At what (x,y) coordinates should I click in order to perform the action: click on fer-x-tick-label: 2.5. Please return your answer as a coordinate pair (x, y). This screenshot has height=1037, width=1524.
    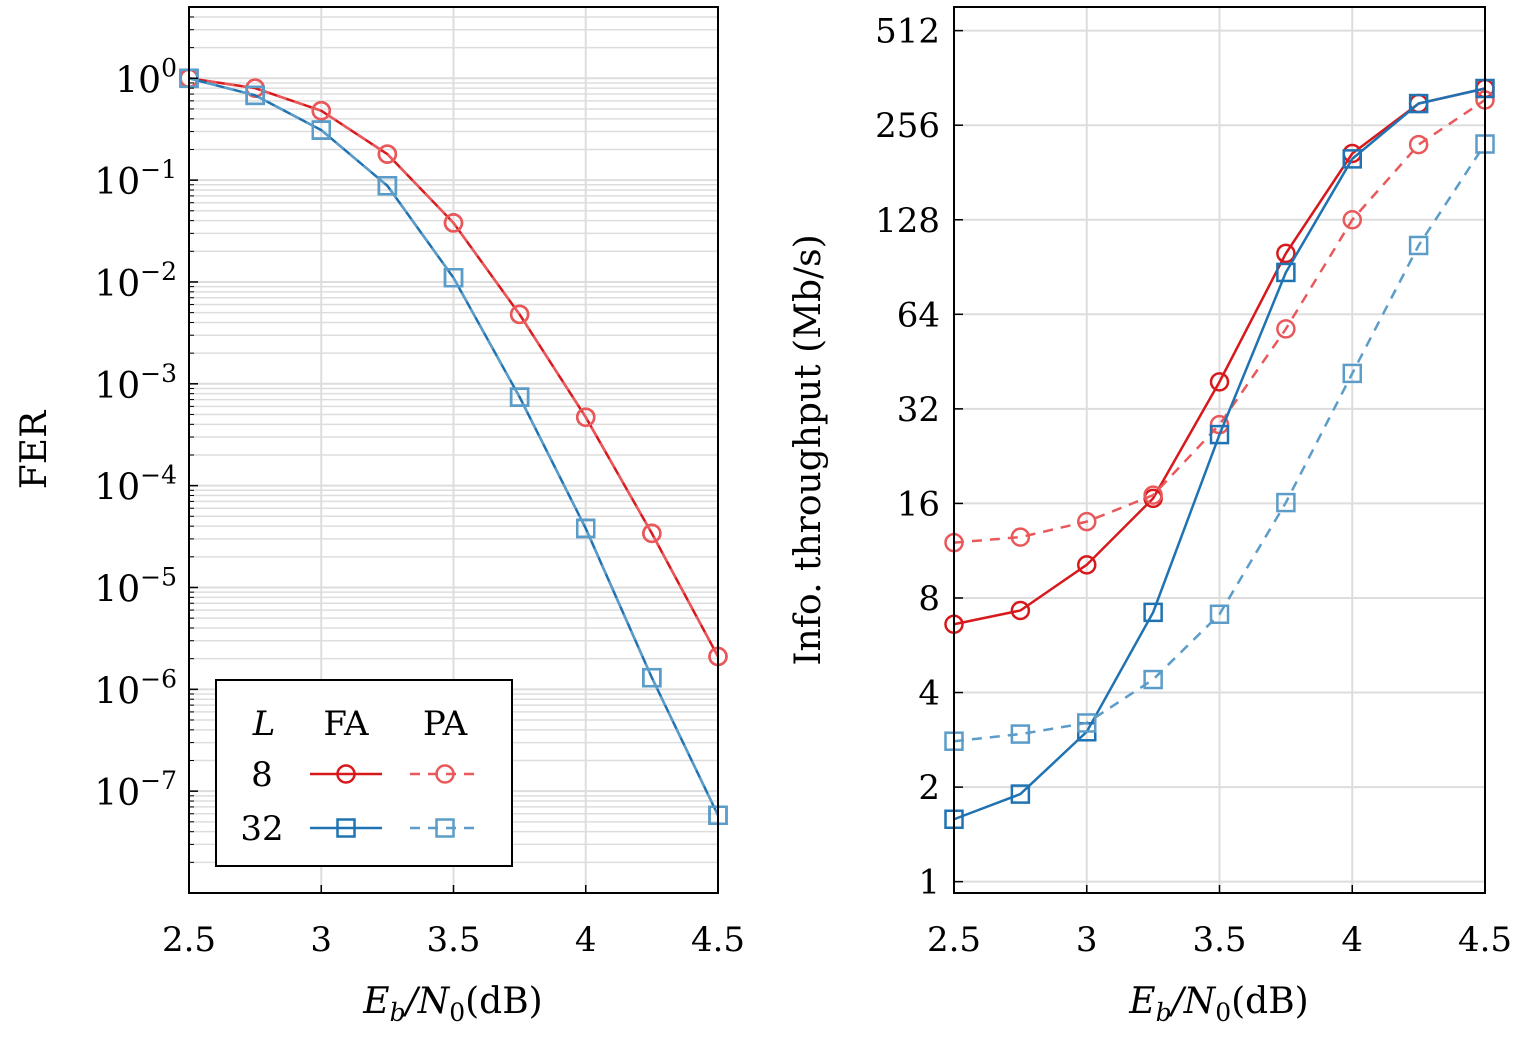
    Looking at the image, I should click on (189, 940).